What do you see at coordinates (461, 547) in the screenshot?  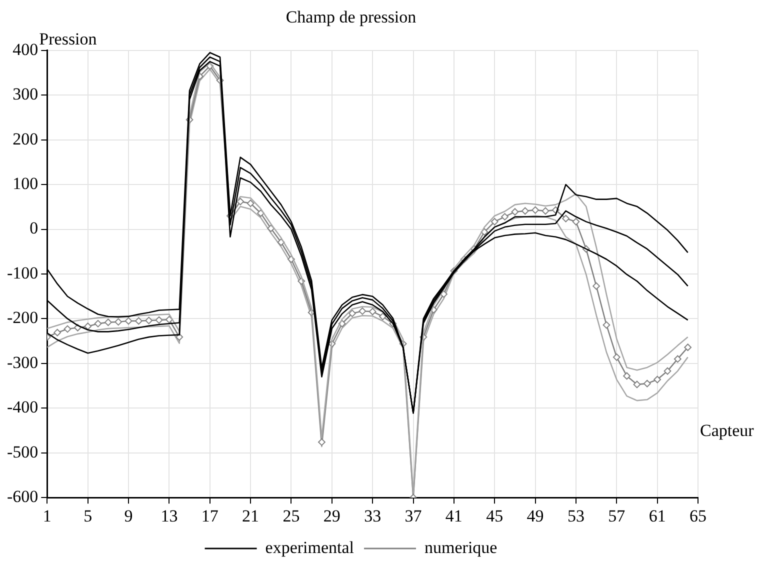 I see `legend-label: numerique` at bounding box center [461, 547].